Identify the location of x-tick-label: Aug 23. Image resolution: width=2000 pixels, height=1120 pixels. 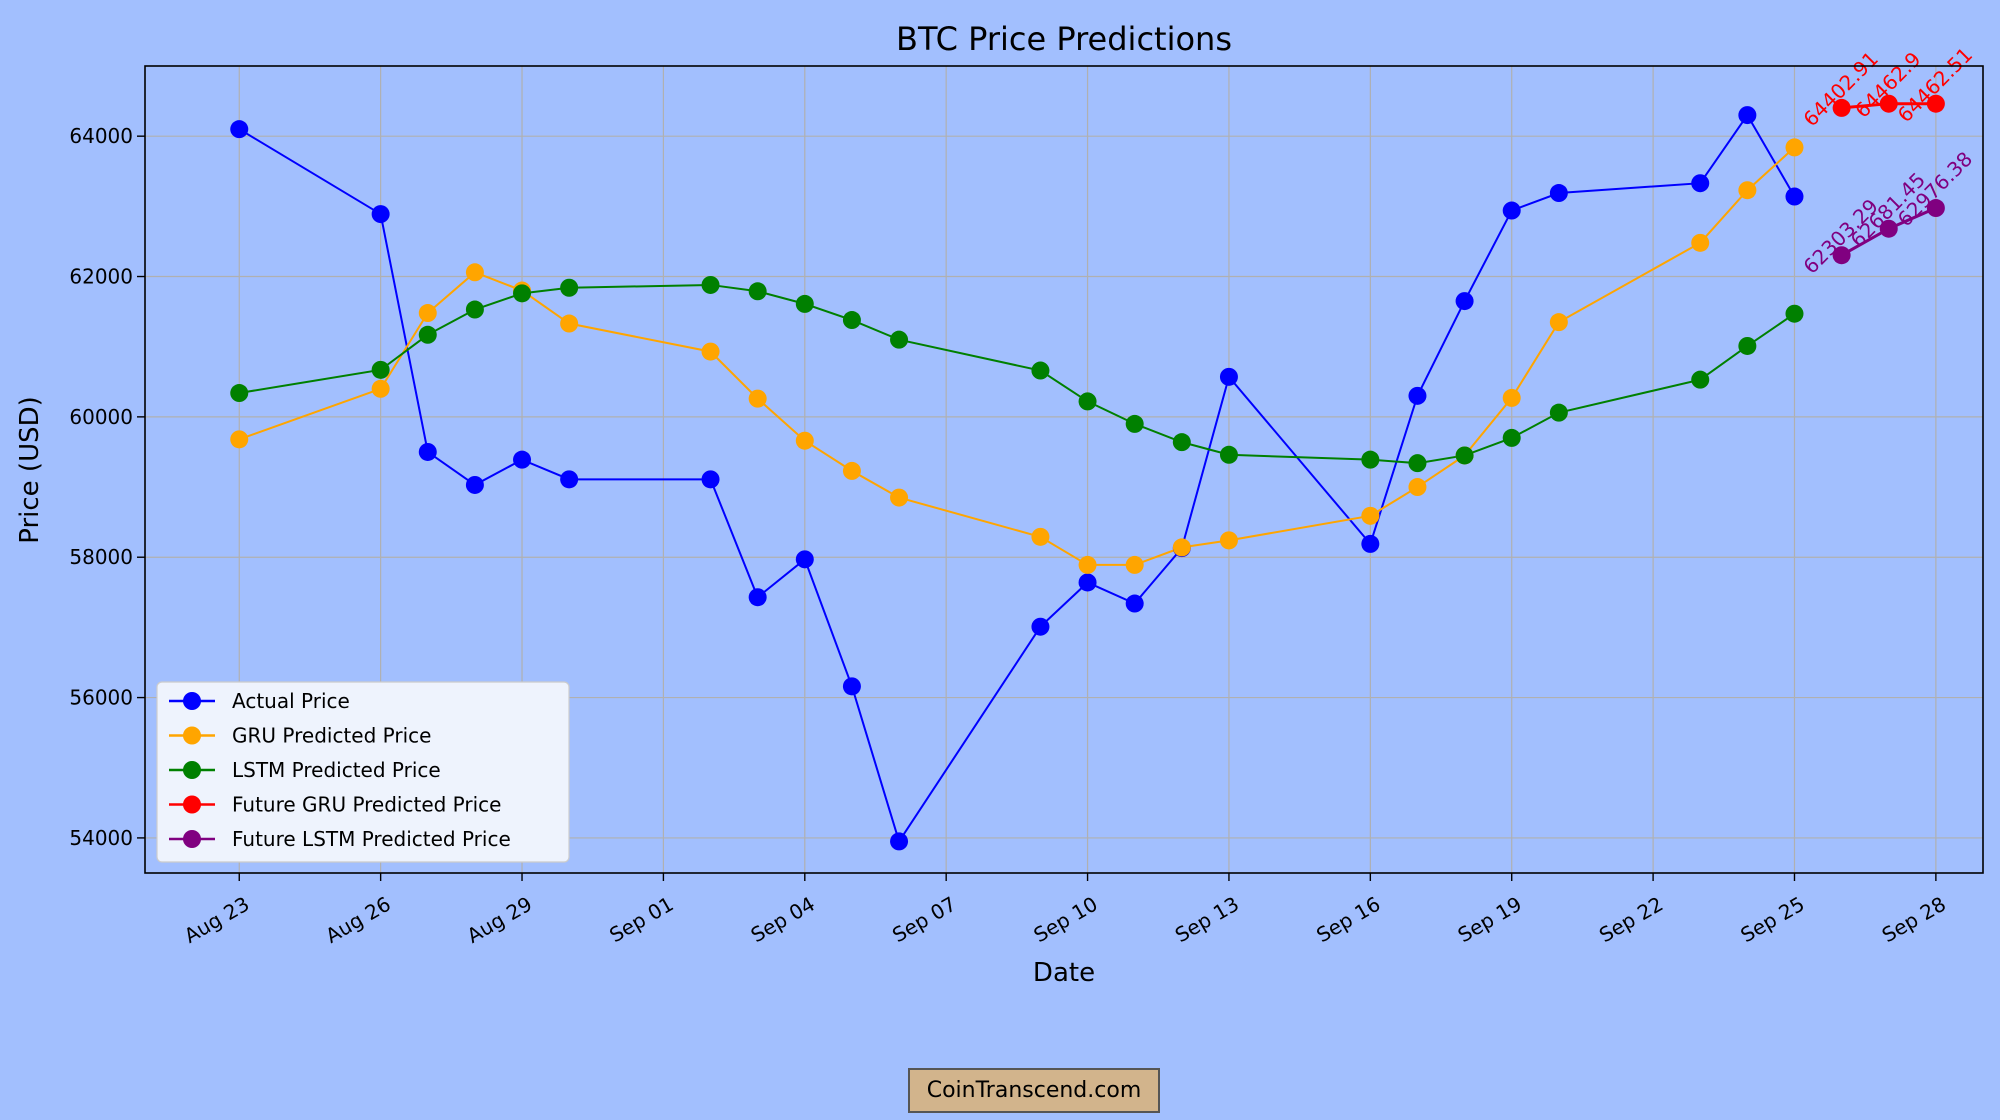
(216, 920).